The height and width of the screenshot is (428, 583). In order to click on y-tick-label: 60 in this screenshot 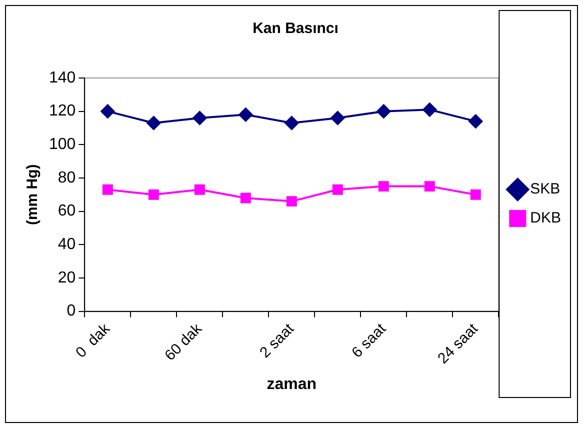, I will do `click(67, 211)`.